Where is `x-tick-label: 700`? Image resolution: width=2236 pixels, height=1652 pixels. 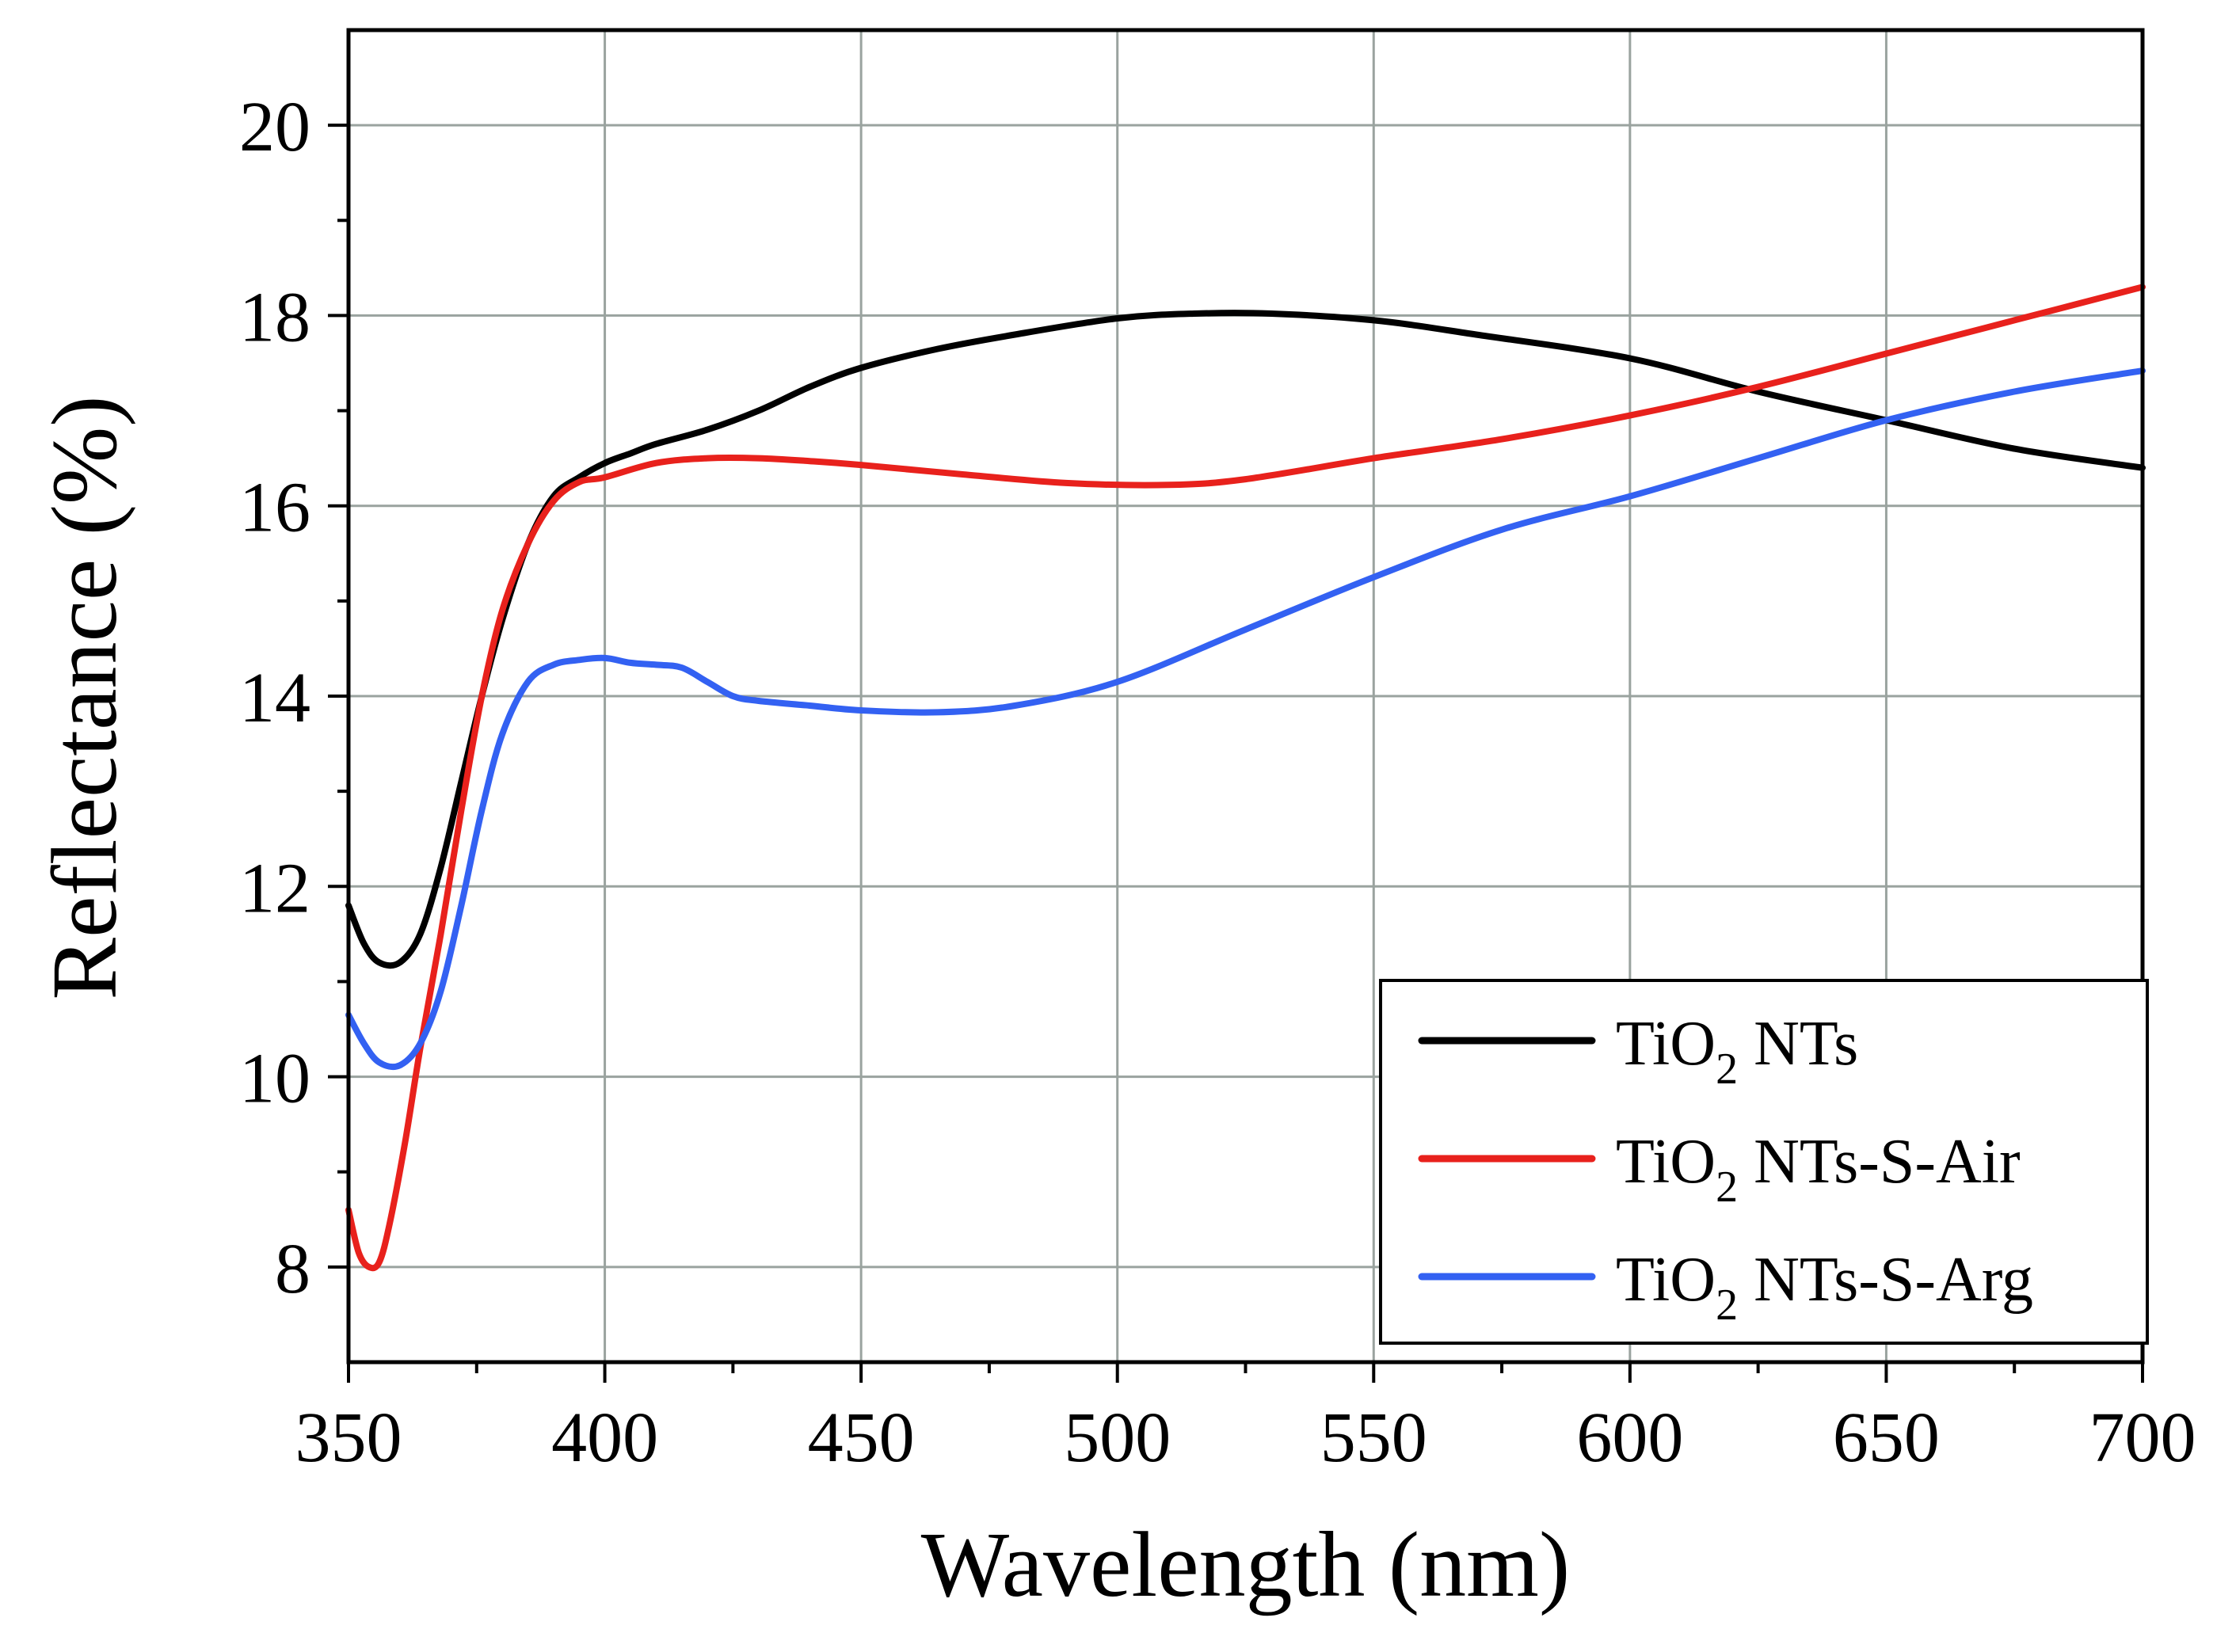 x-tick-label: 700 is located at coordinates (2142, 1438).